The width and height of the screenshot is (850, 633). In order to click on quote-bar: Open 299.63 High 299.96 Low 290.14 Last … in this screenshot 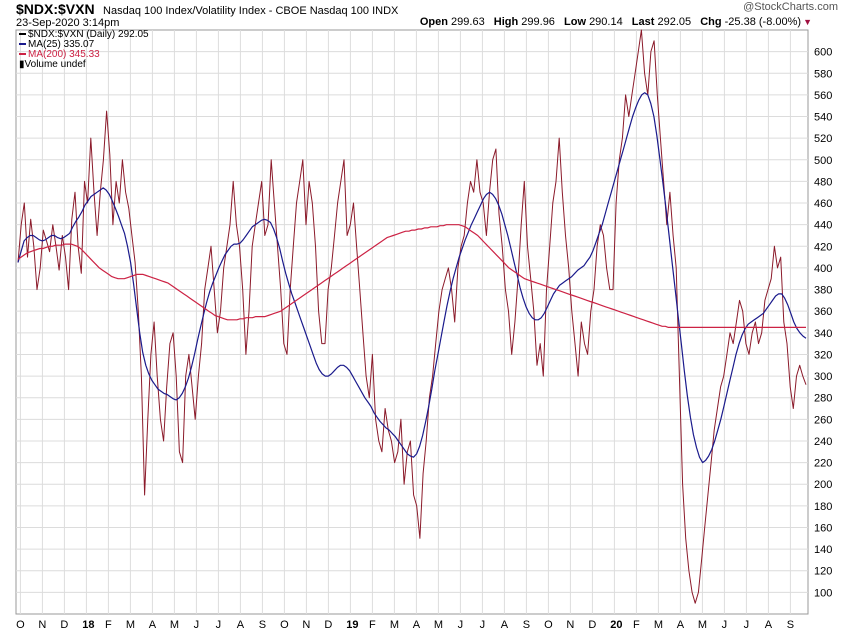, I will do `click(616, 22)`.